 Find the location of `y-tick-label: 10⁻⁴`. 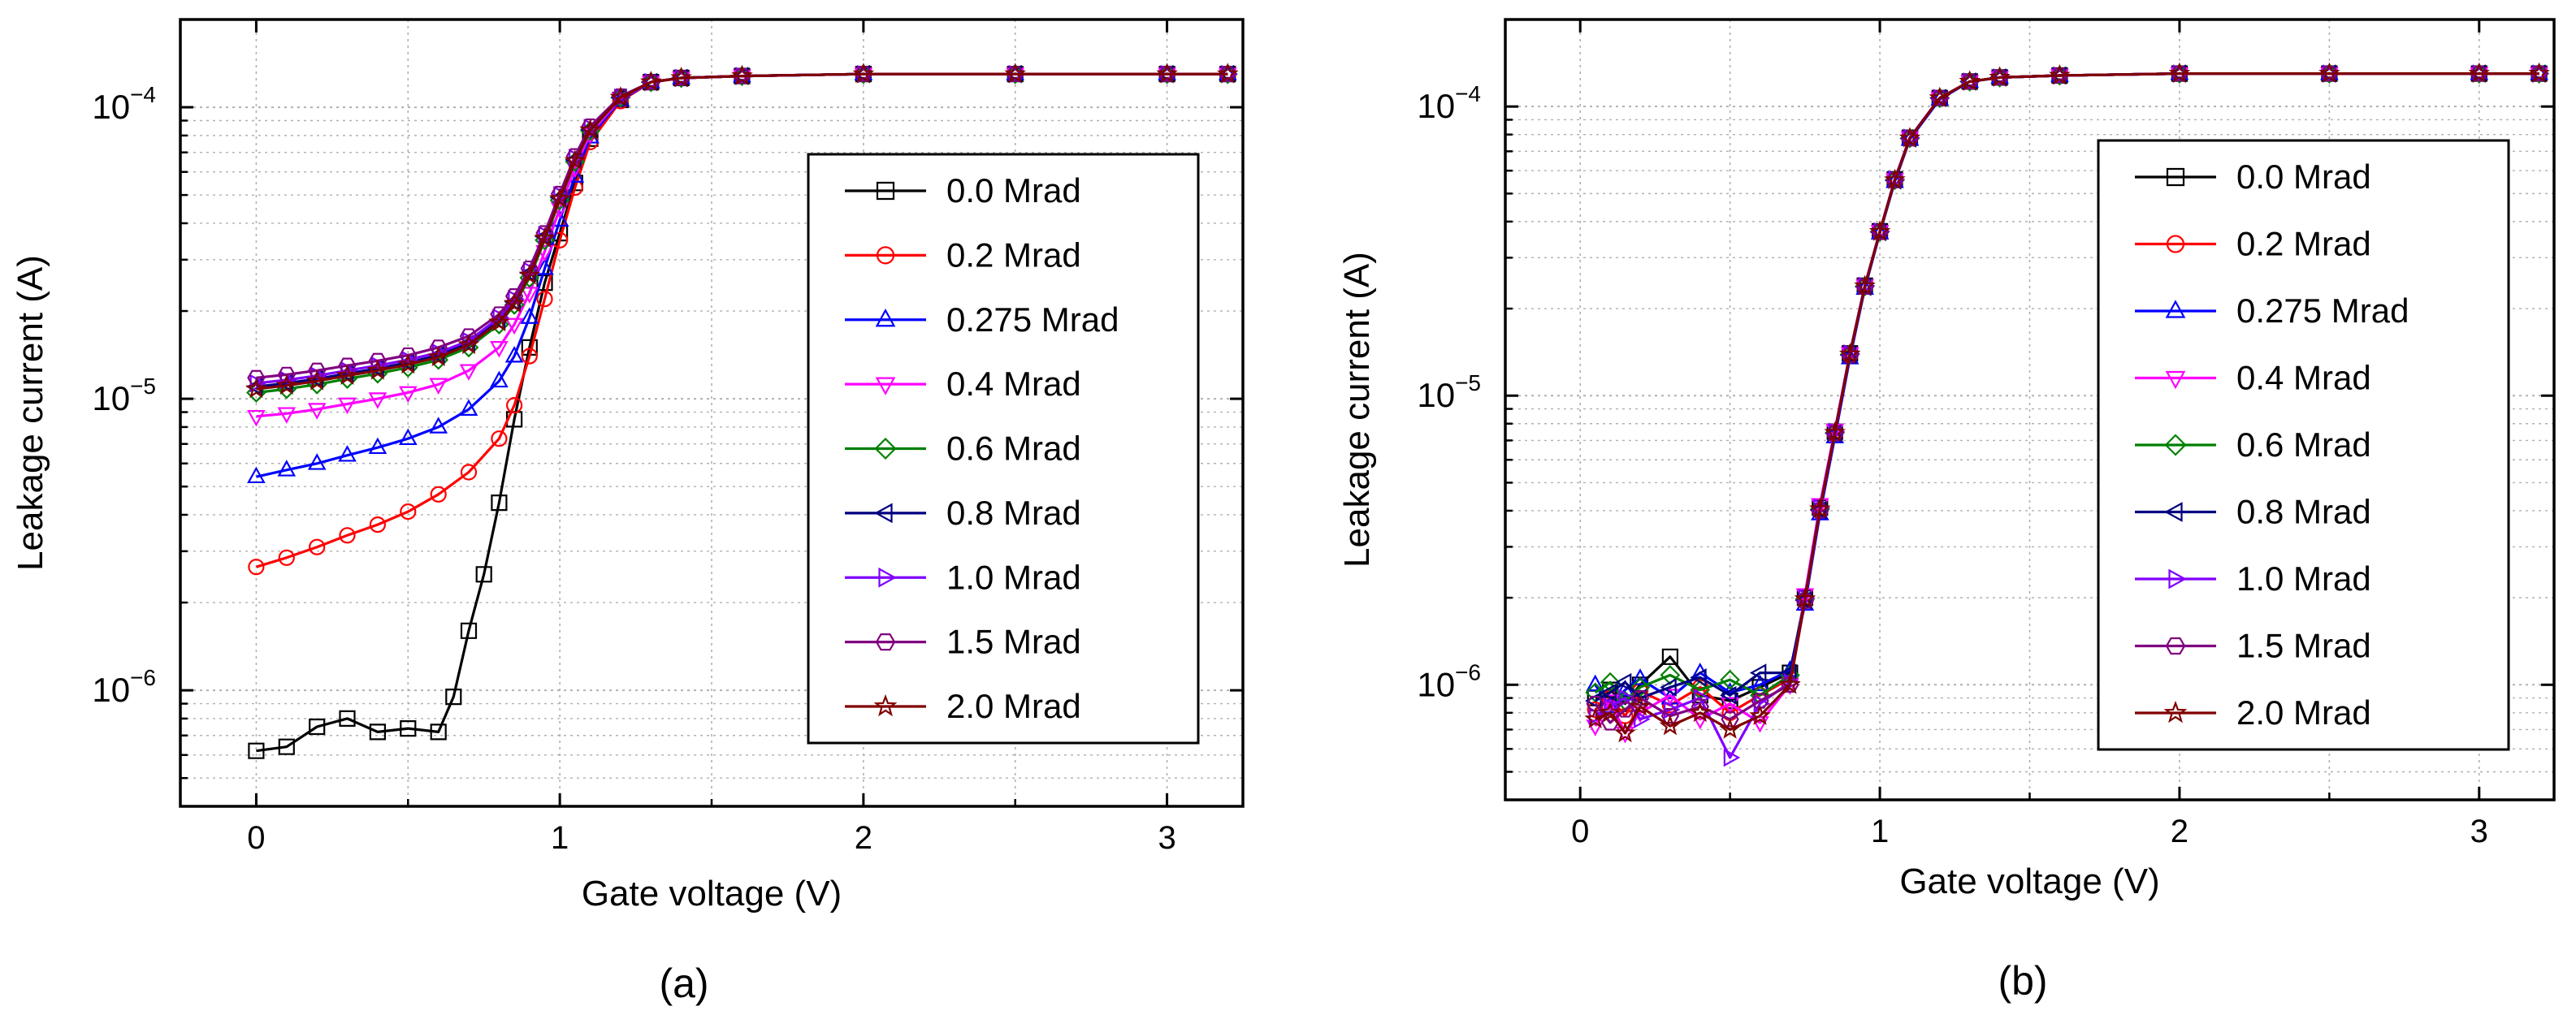

y-tick-label: 10⁻⁴ is located at coordinates (124, 104).